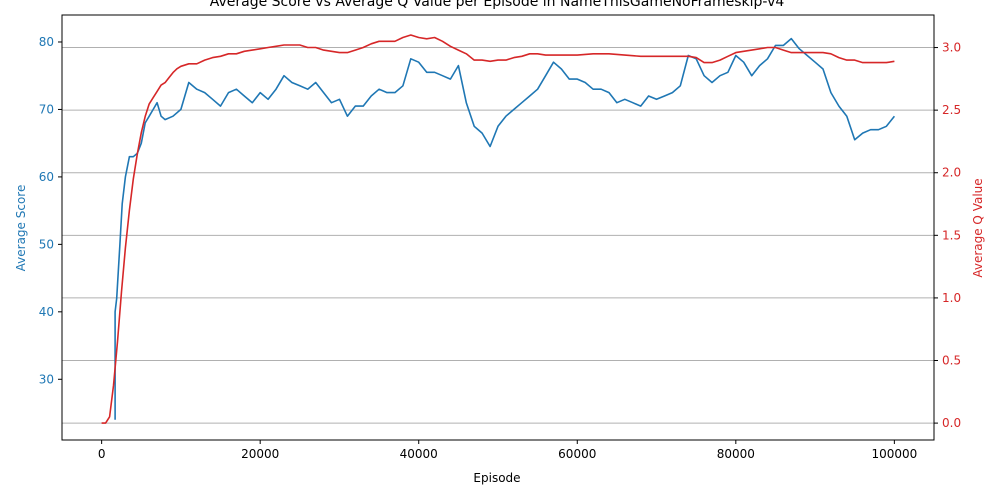  I want to click on y-right-tick-label: 0.0, so click(951, 423).